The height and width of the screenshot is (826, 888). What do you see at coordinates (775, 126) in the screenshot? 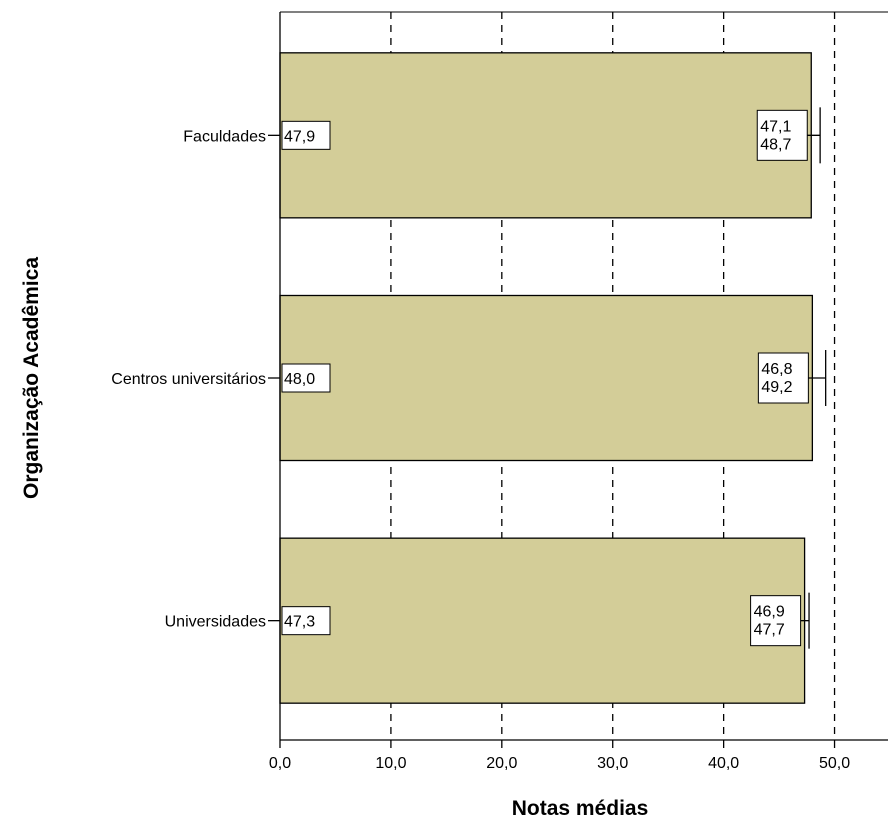
I see `ci-lower-label: 47,1` at bounding box center [775, 126].